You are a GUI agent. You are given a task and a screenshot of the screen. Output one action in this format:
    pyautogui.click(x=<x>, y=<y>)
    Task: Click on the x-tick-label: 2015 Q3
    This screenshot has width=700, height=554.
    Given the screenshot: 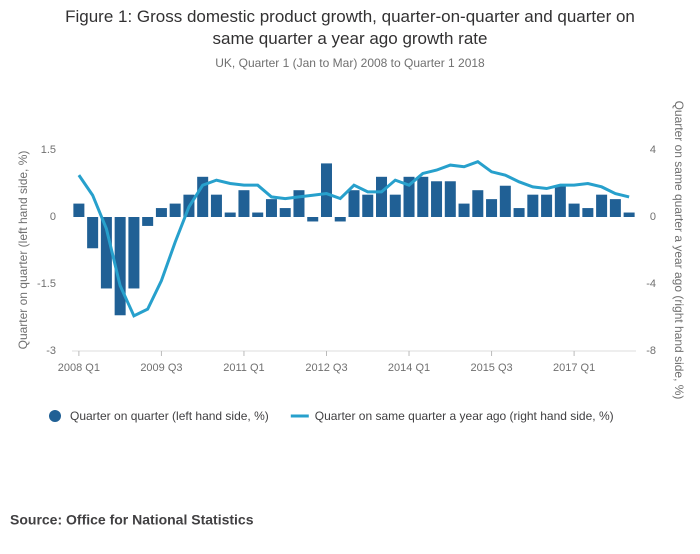 What is the action you would take?
    pyautogui.click(x=491, y=368)
    